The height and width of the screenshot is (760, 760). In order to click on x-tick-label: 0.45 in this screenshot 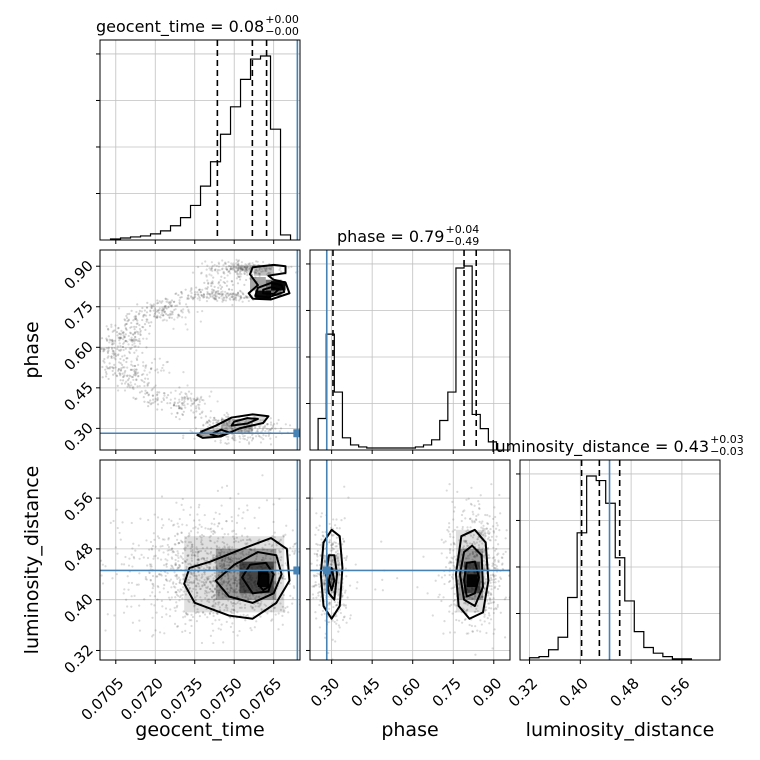, I will do `click(365, 692)`.